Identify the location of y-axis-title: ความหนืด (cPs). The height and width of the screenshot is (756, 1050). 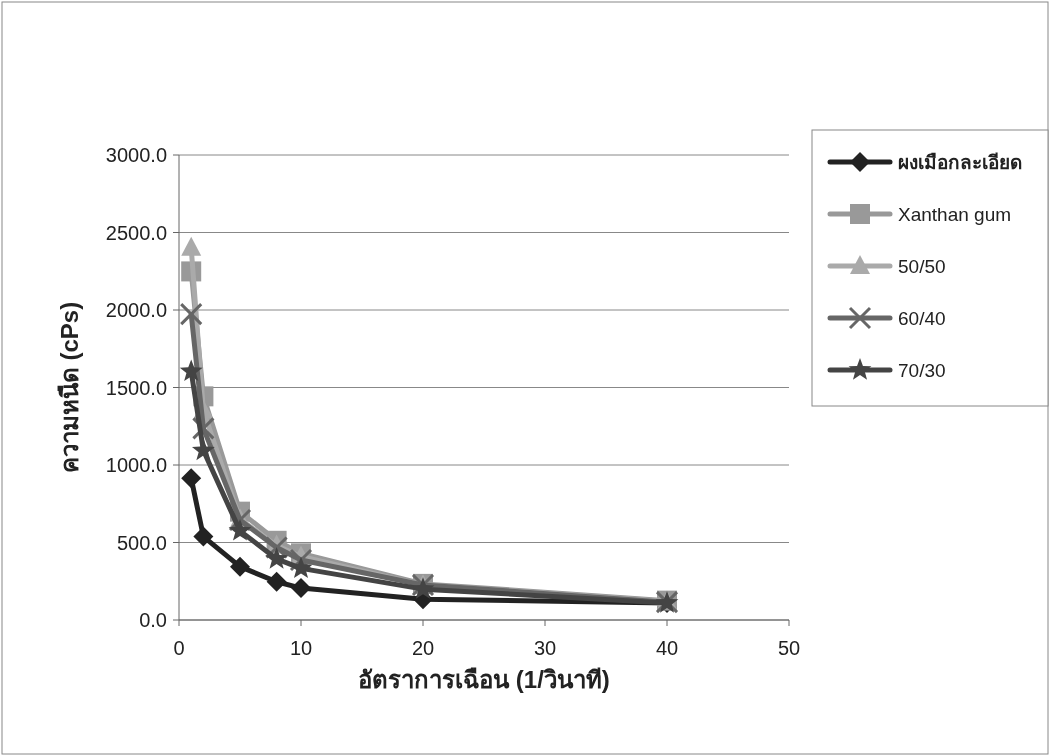
(69, 387).